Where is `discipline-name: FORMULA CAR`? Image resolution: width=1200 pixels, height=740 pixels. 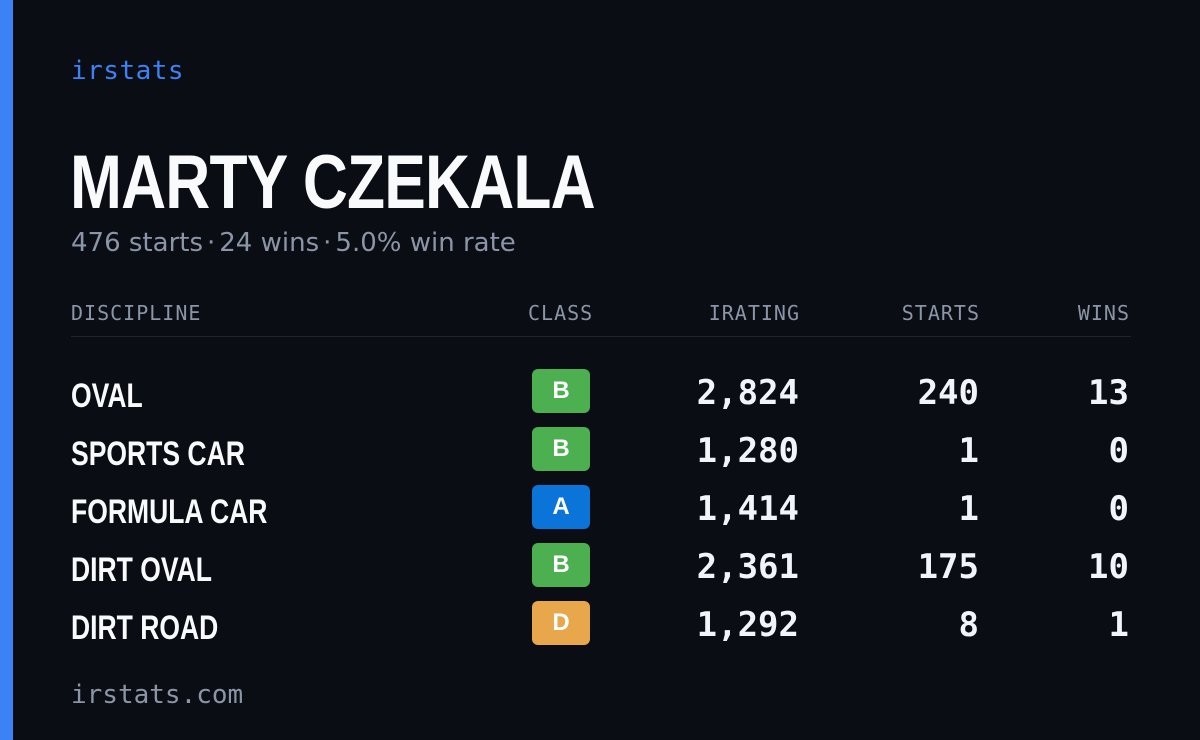 discipline-name: FORMULA CAR is located at coordinates (169, 512).